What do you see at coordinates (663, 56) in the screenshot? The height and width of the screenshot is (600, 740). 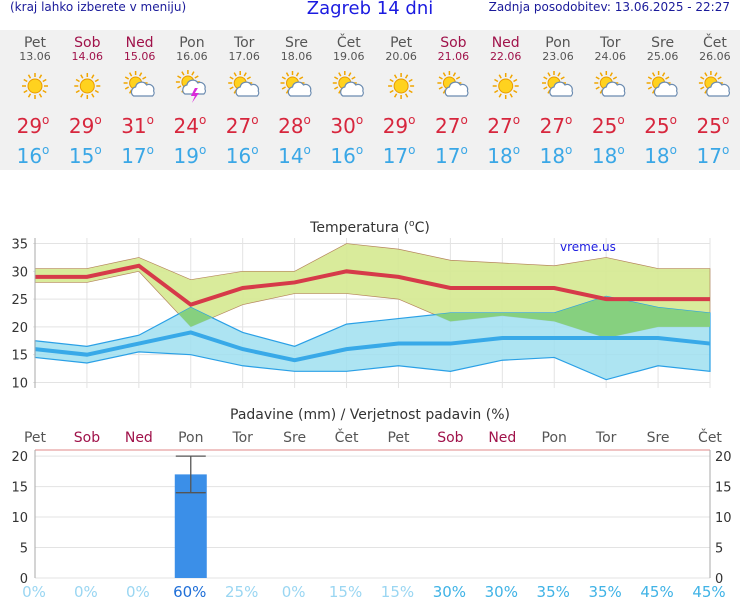 I see `day-date: 25.06` at bounding box center [663, 56].